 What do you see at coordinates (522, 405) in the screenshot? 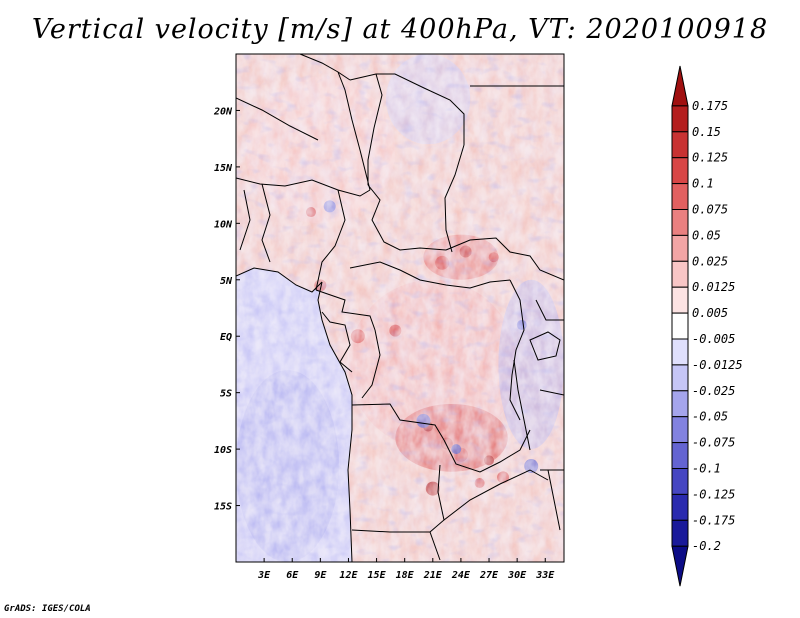
I see `border-lakes-tanganyika` at bounding box center [522, 405].